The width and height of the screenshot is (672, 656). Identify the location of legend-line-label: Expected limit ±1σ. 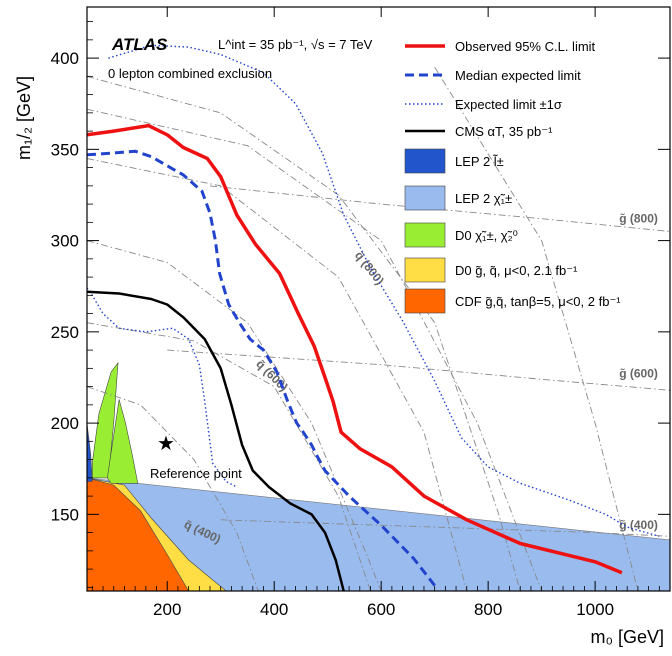
(508, 104).